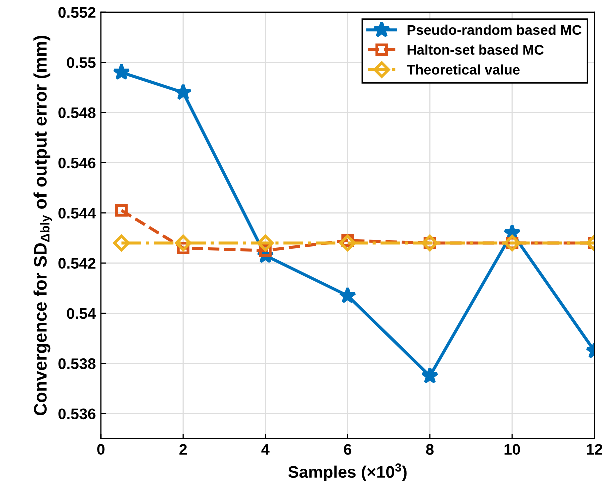 Image resolution: width=613 pixels, height=496 pixels. Describe the element at coordinates (184, 449) in the screenshot. I see `x-tick-label: 2` at that location.